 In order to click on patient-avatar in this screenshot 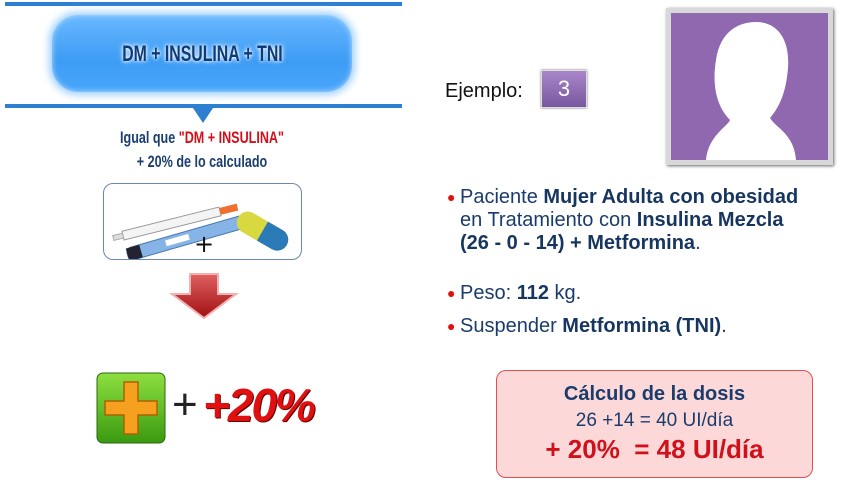, I will do `click(749, 86)`.